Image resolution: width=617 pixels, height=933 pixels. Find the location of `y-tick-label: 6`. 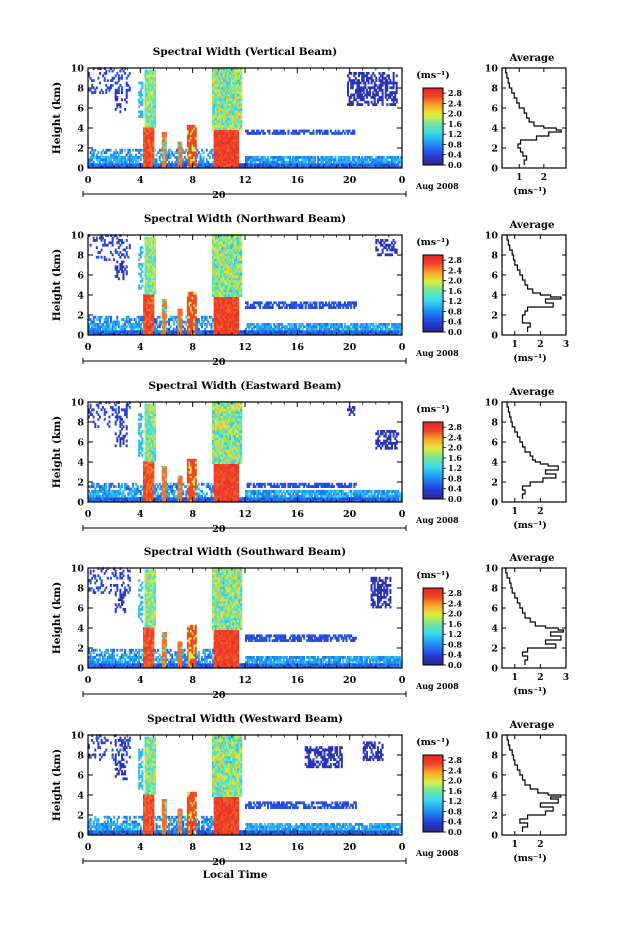

y-tick-label: 6 is located at coordinates (80, 109).